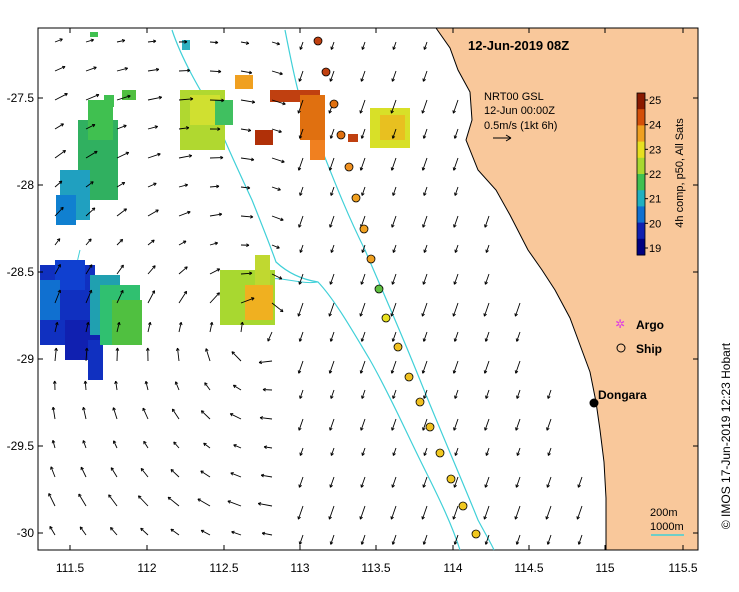  What do you see at coordinates (667, 527) in the screenshot?
I see `scale-label-1000m: 1000m` at bounding box center [667, 527].